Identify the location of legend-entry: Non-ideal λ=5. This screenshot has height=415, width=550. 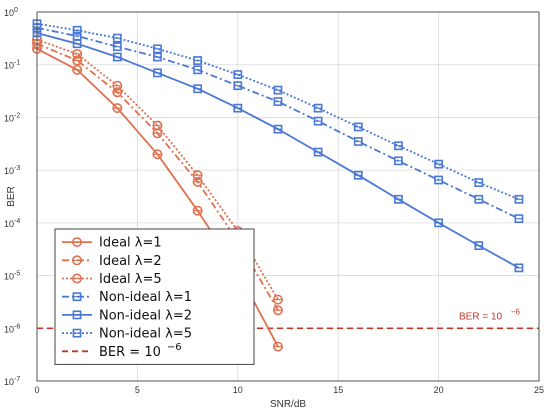
(127, 334).